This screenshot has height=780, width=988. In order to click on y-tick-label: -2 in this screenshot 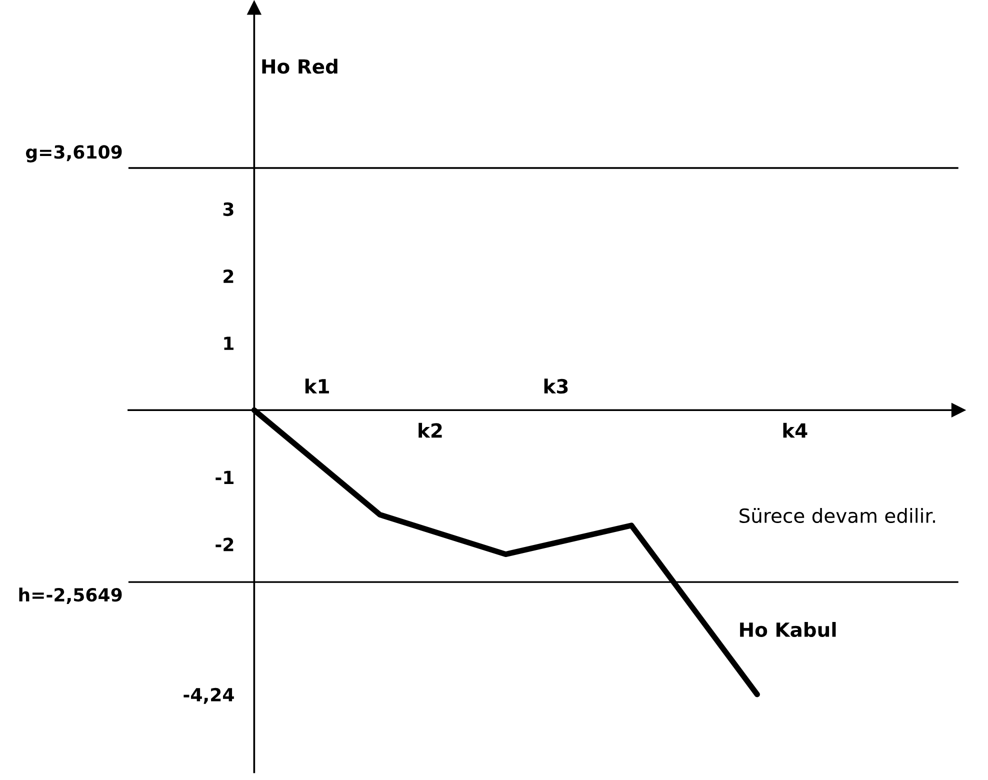, I will do `click(225, 545)`.